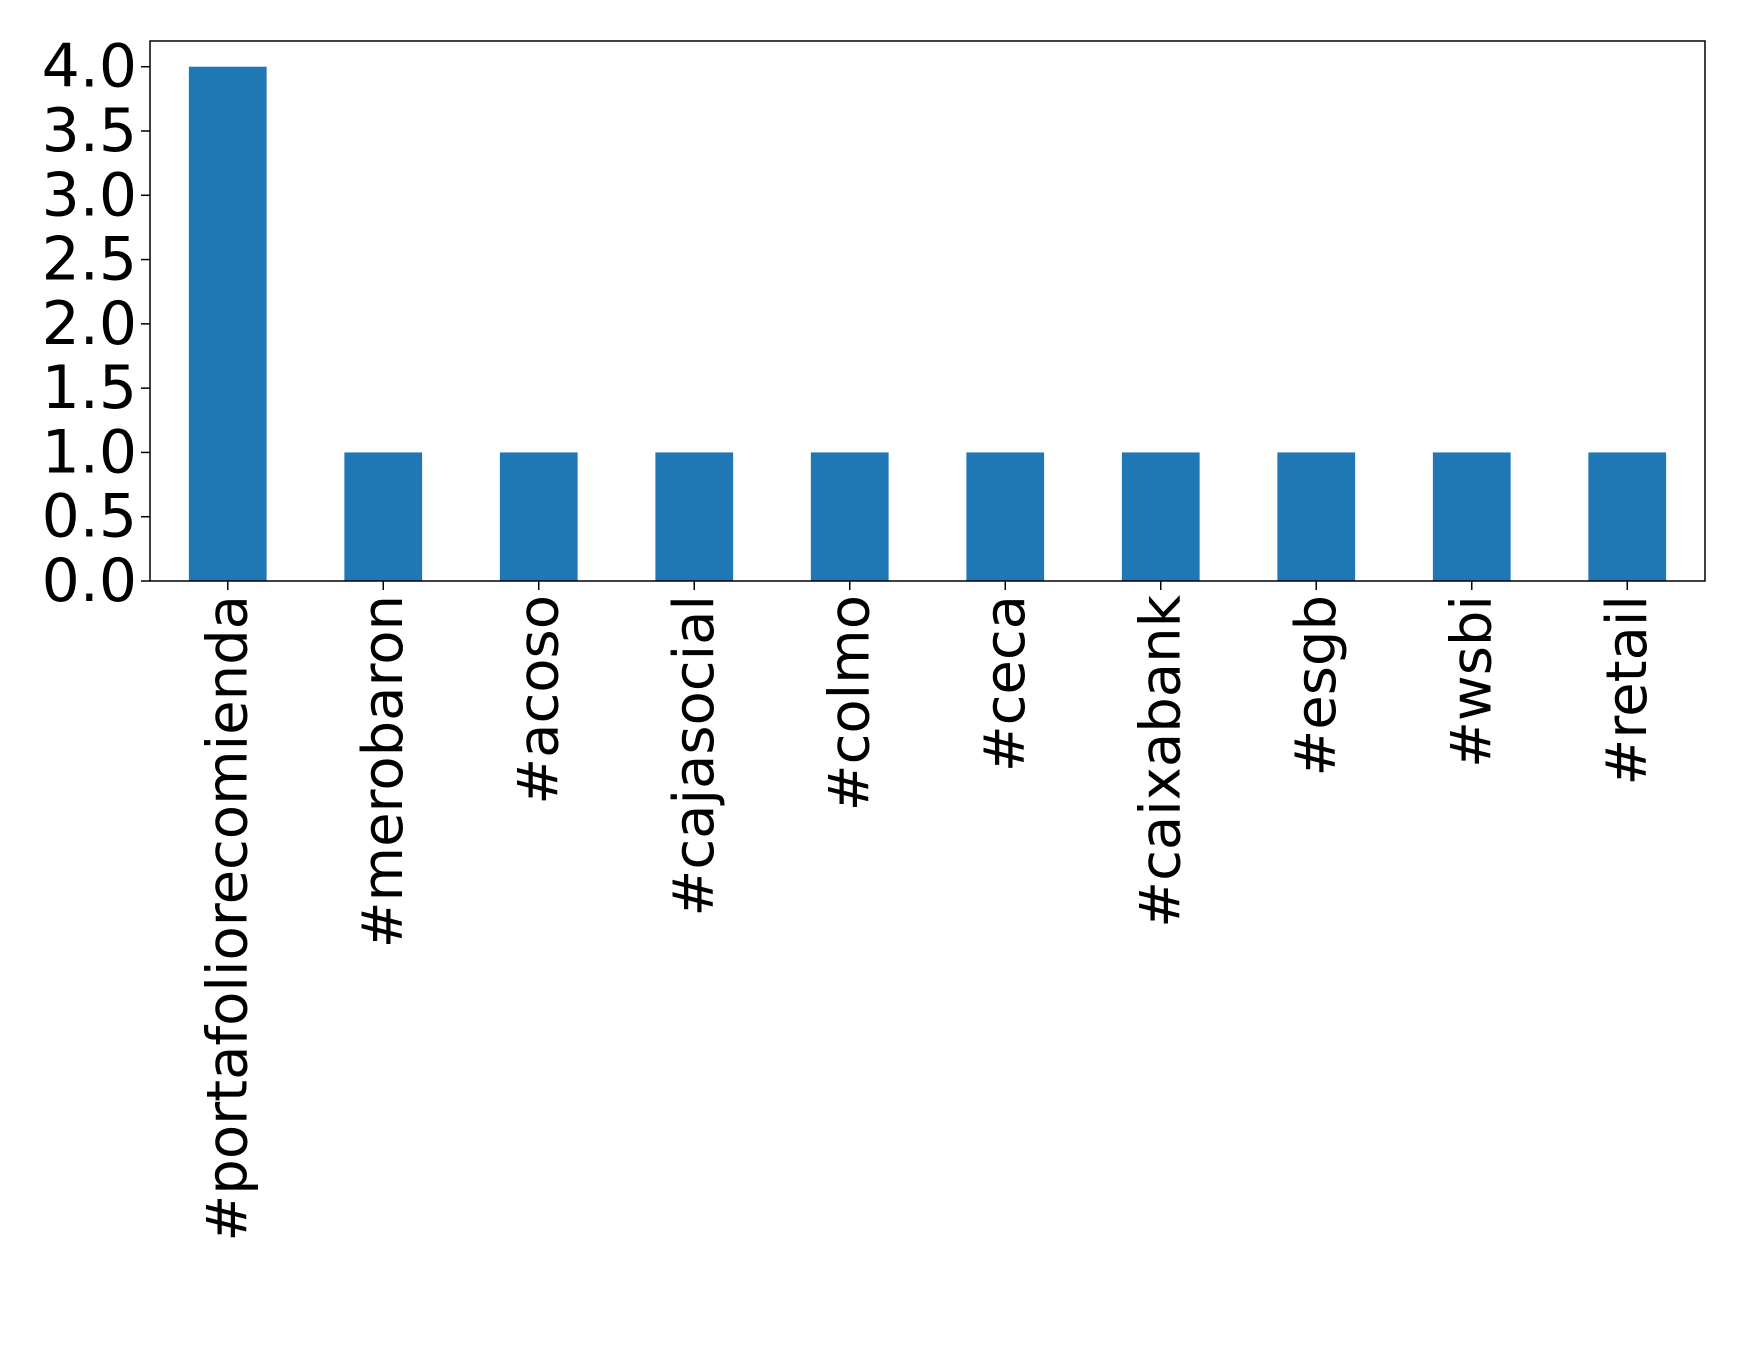  Describe the element at coordinates (383, 516) in the screenshot. I see `bar-merobaron` at that location.